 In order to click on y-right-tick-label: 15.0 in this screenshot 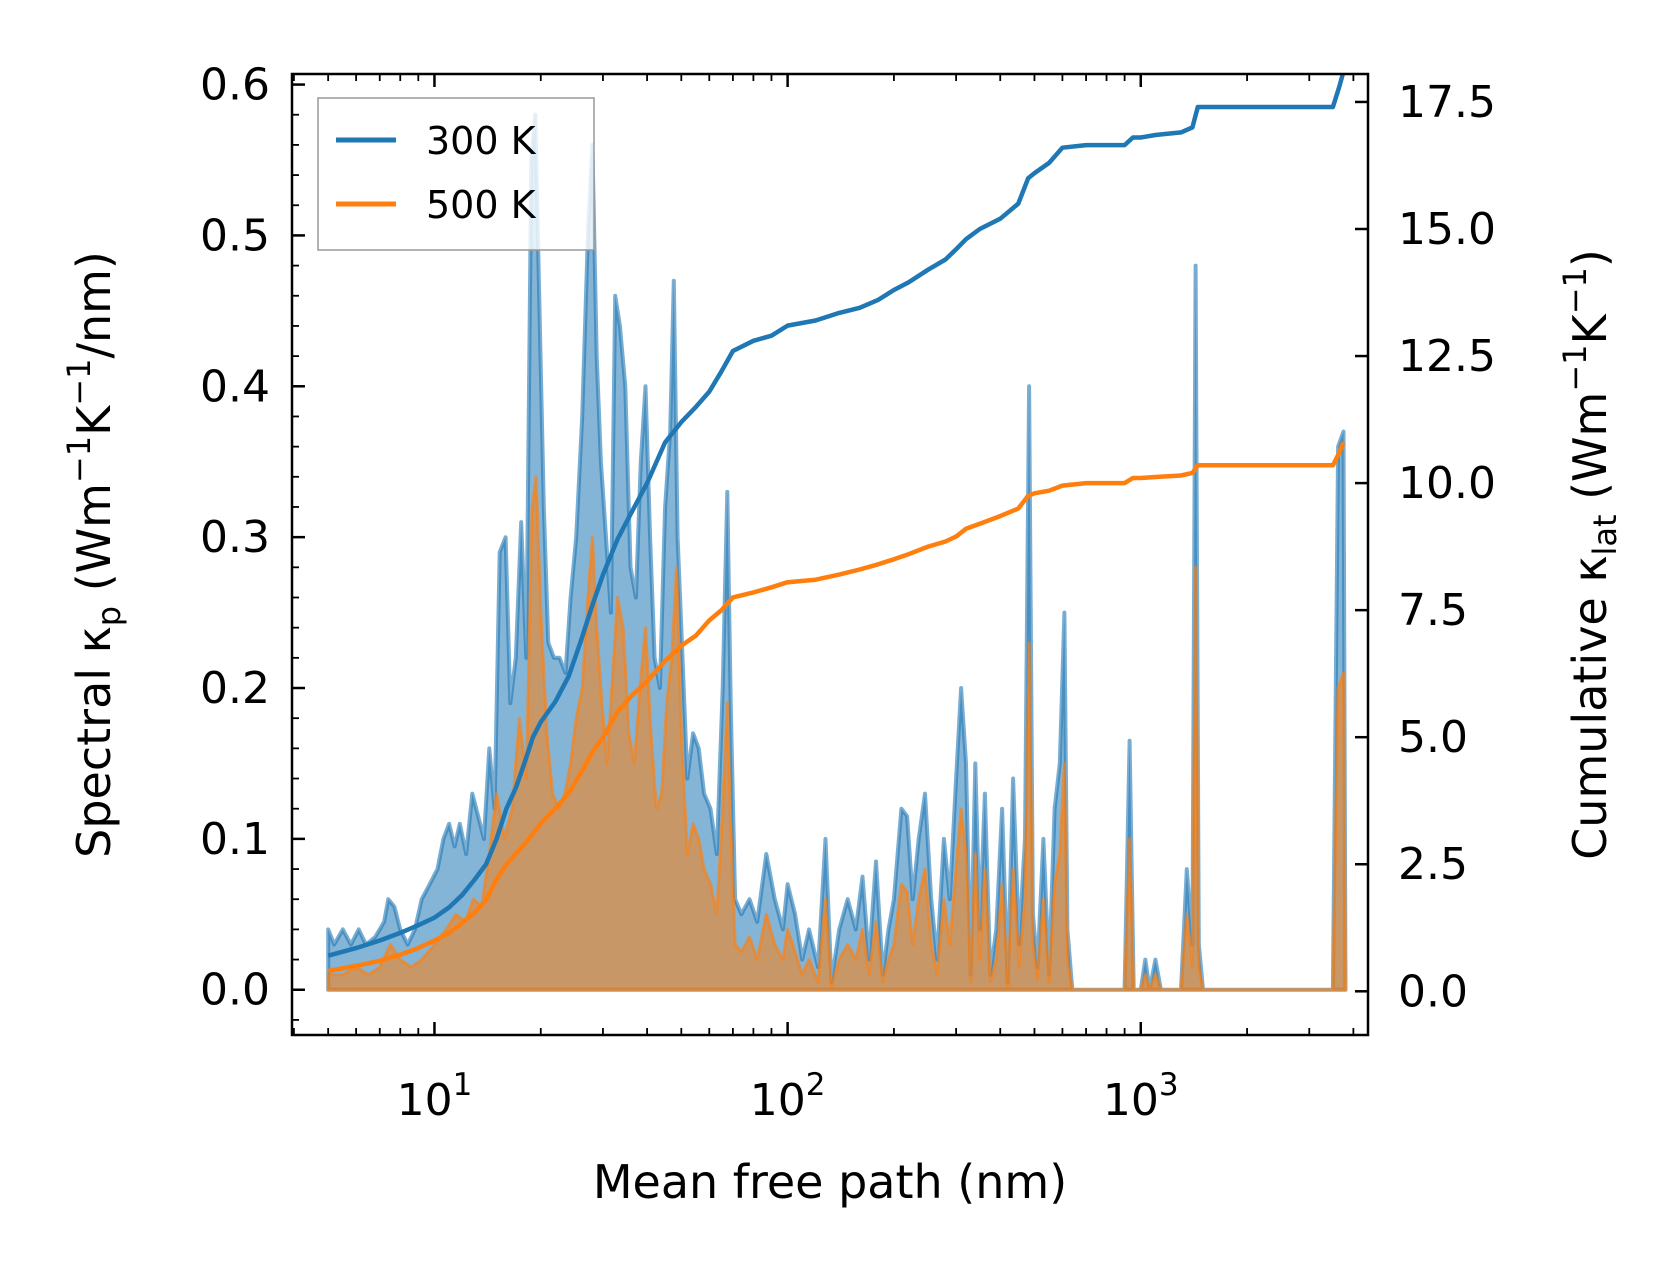, I will do `click(1447, 229)`.